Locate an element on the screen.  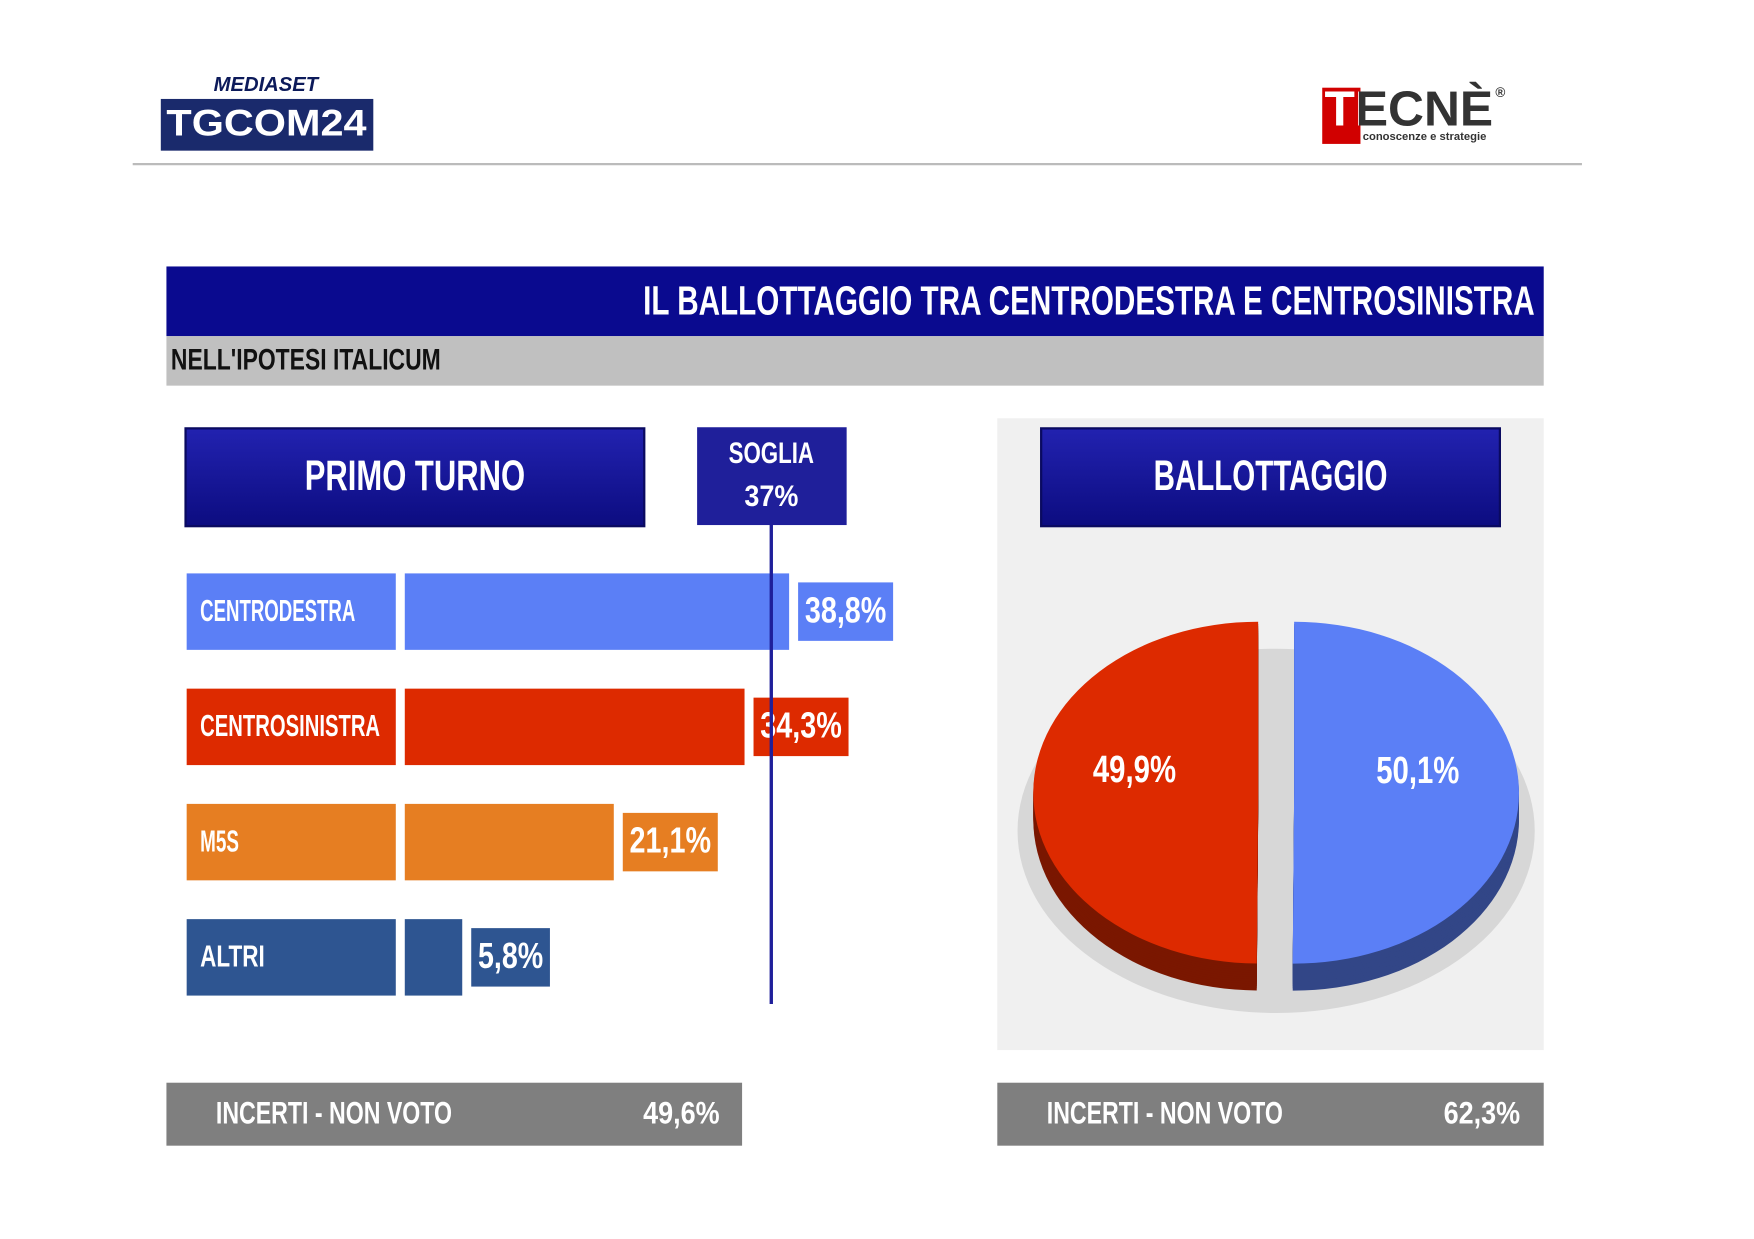
category-label: ALTRI is located at coordinates (232, 956).